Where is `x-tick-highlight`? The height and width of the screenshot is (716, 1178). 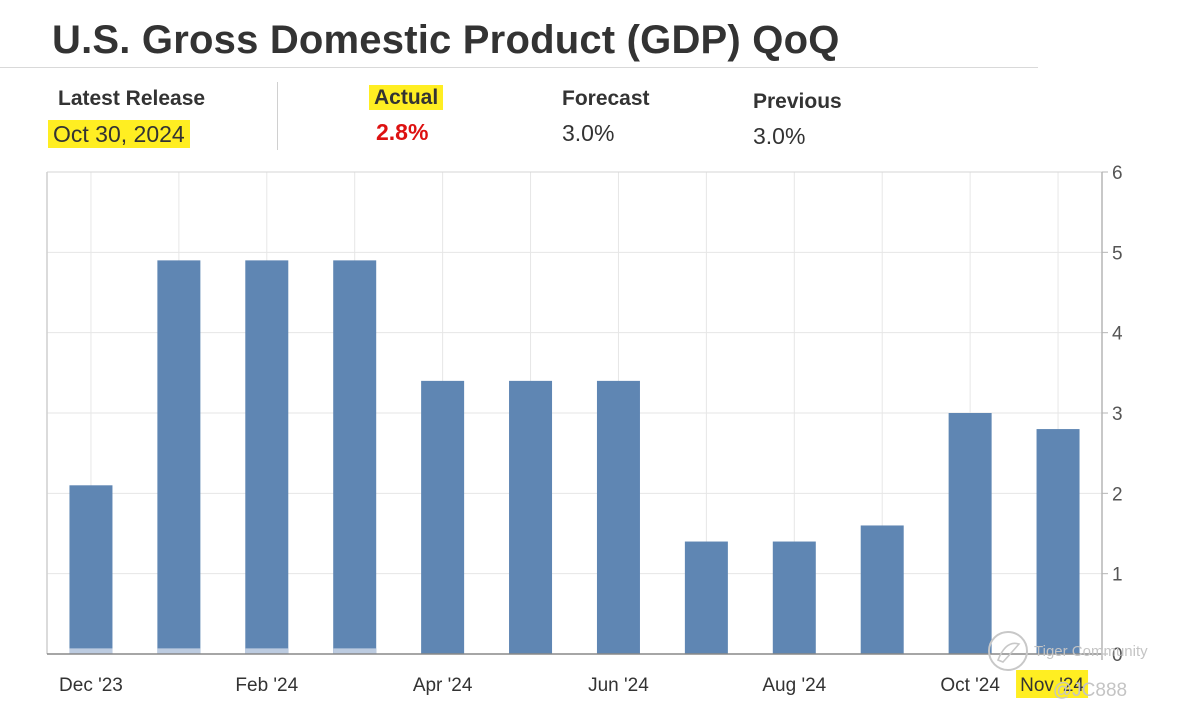 x-tick-highlight is located at coordinates (1052, 684).